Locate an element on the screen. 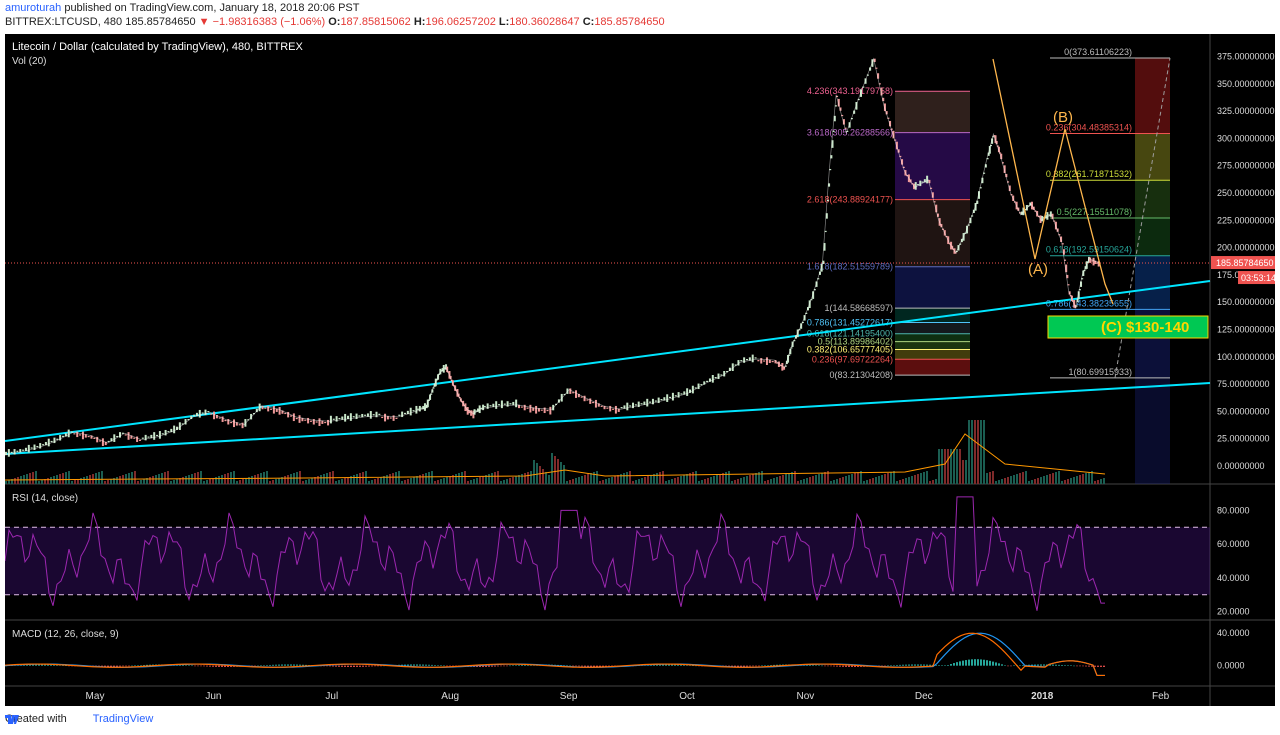 The height and width of the screenshot is (735, 1280). tradingview-link: TradingView is located at coordinates (123, 719).